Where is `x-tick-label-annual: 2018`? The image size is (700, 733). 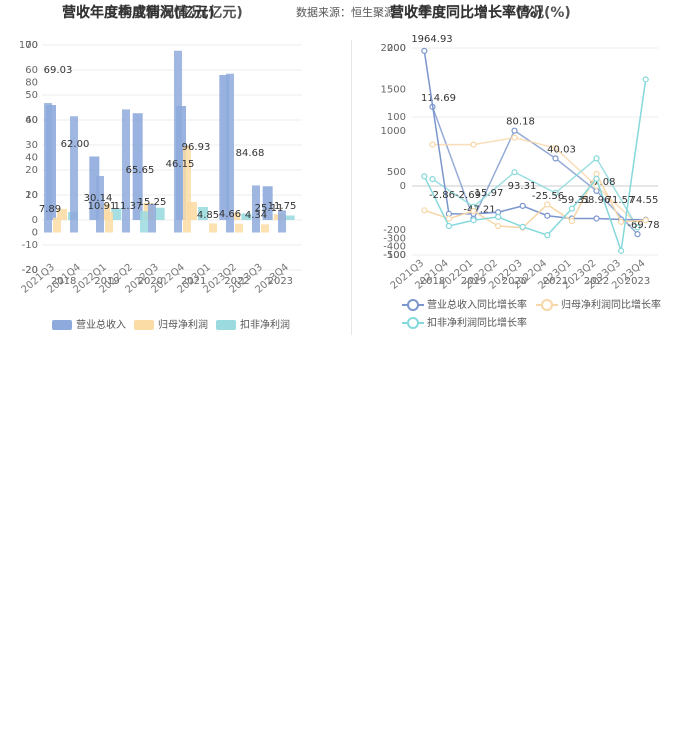 x-tick-label-annual: 2018 is located at coordinates (63, 281).